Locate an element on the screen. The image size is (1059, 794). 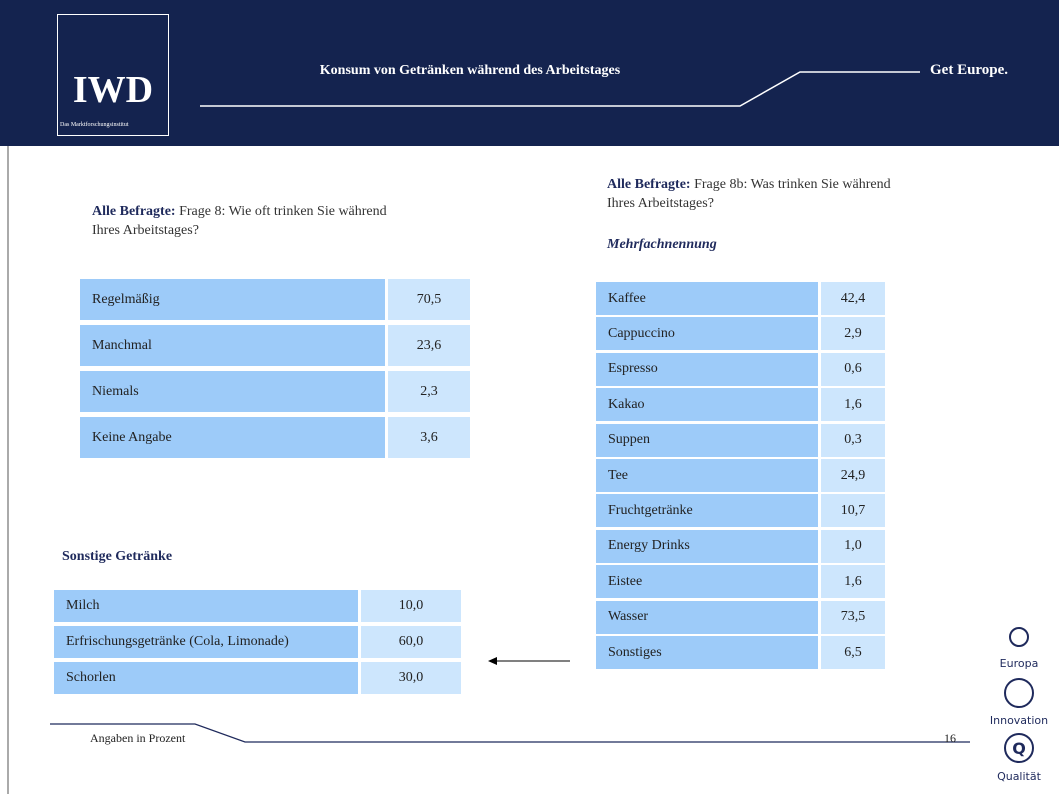
logo-subtitle: Das Marktforschungsinstitut is located at coordinates (94, 125).